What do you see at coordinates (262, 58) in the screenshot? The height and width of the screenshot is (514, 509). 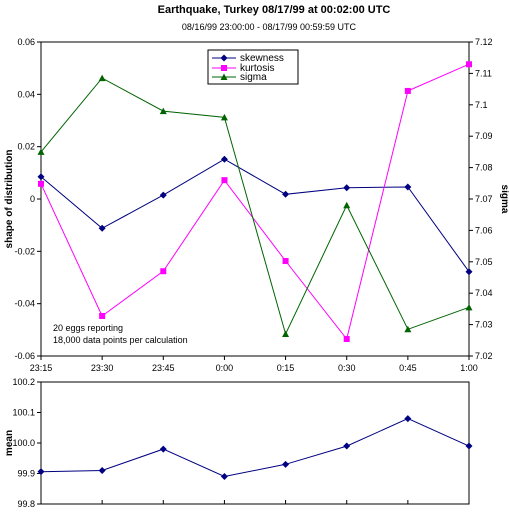 I see `legend-label-skewness: skewness` at bounding box center [262, 58].